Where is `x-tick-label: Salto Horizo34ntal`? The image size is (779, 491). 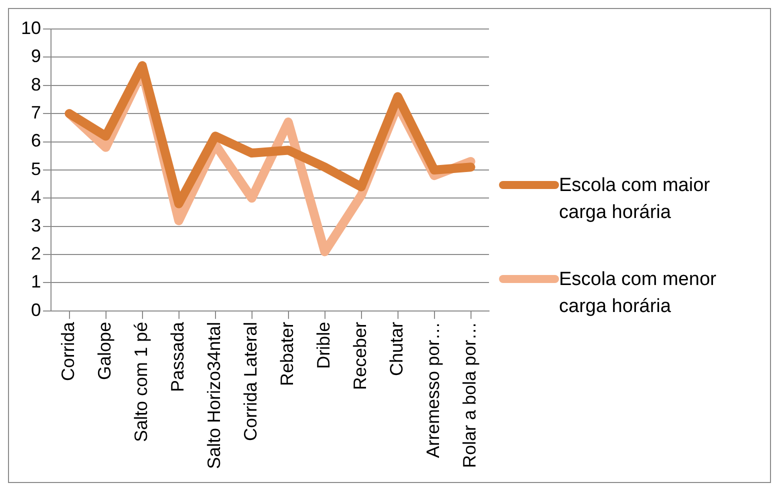
x-tick-label: Salto Horizo34ntal is located at coordinates (214, 396).